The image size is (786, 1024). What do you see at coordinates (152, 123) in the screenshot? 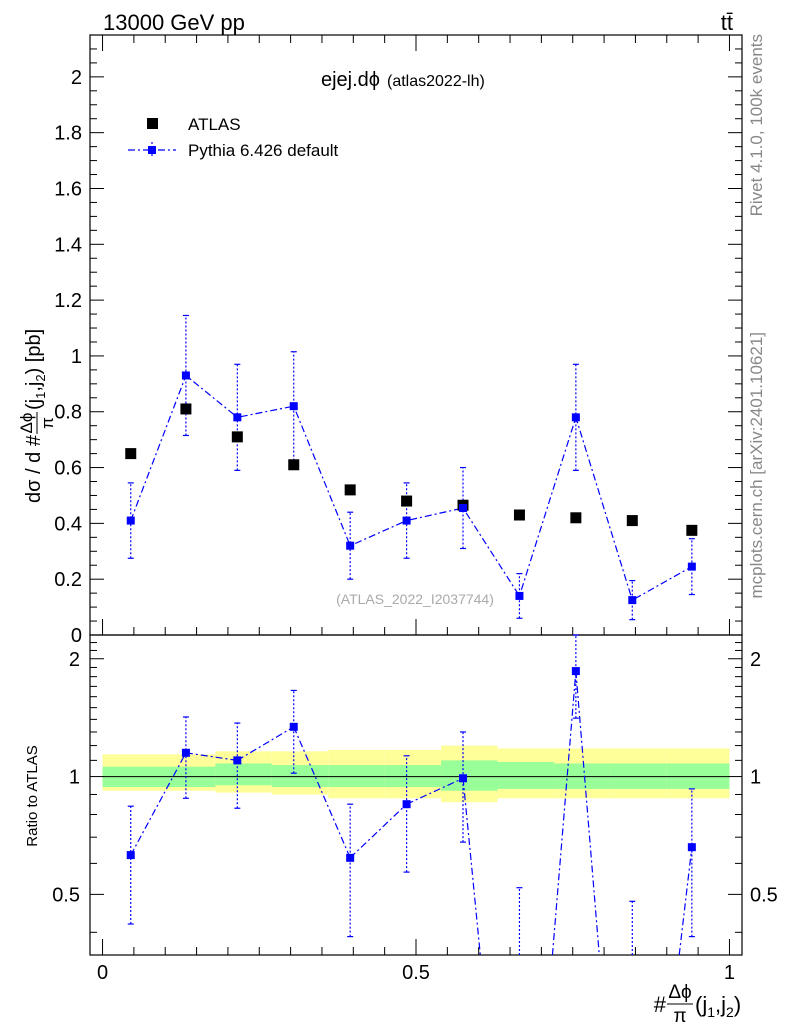
I see `legend-atlas-marker` at bounding box center [152, 123].